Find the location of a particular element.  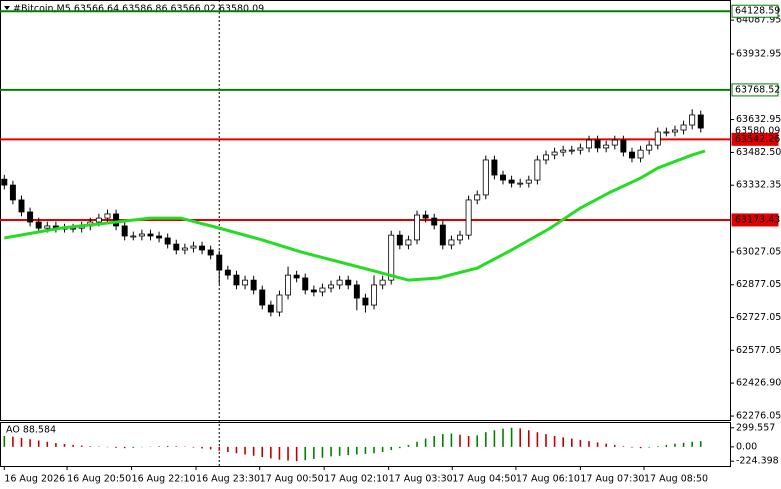

ao-panel is located at coordinates (365, 444).